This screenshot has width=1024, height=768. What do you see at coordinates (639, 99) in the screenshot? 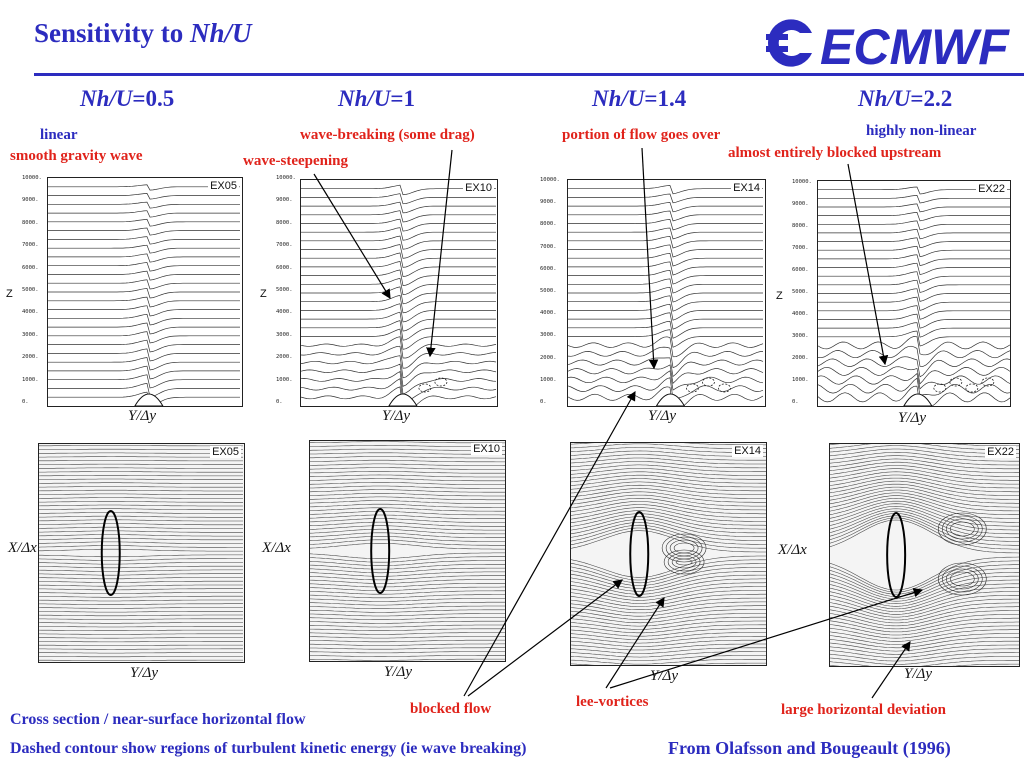
I see `nhu-heading-3: Nh/U=1.4` at bounding box center [639, 99].